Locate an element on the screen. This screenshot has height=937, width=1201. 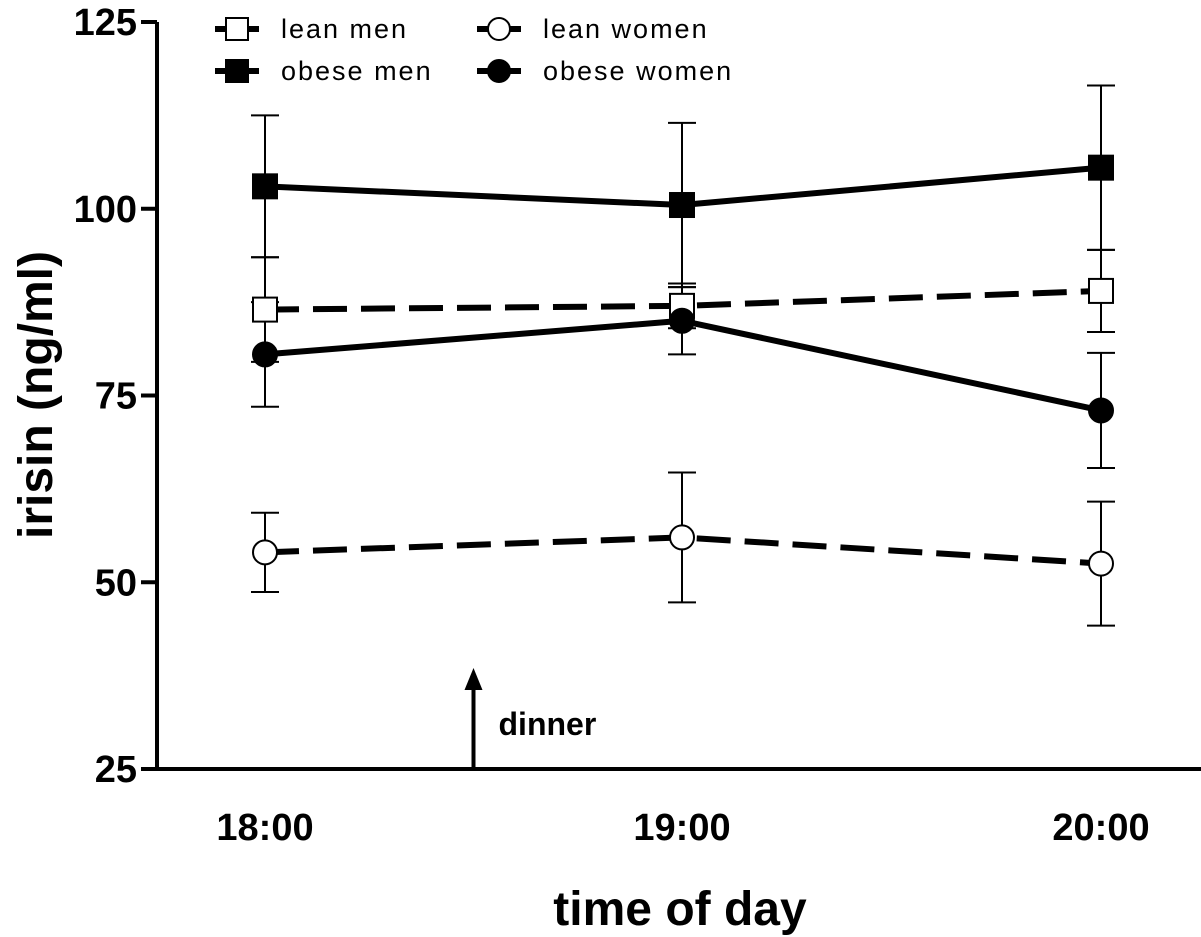
annotation-arrow-head is located at coordinates (473, 679).